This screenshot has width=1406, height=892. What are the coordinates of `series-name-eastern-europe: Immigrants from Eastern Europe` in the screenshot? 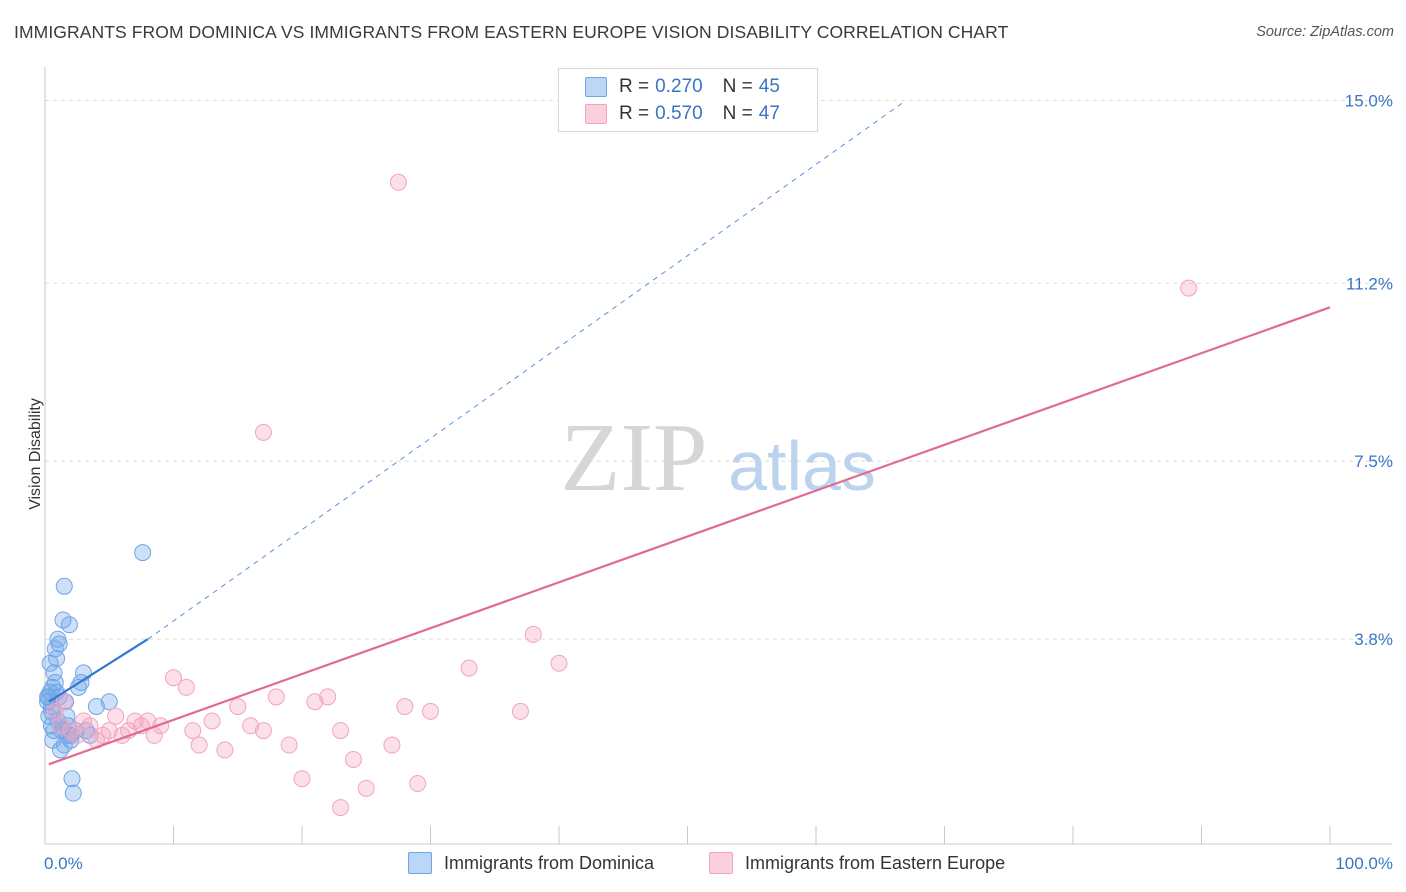 It's located at (875, 862).